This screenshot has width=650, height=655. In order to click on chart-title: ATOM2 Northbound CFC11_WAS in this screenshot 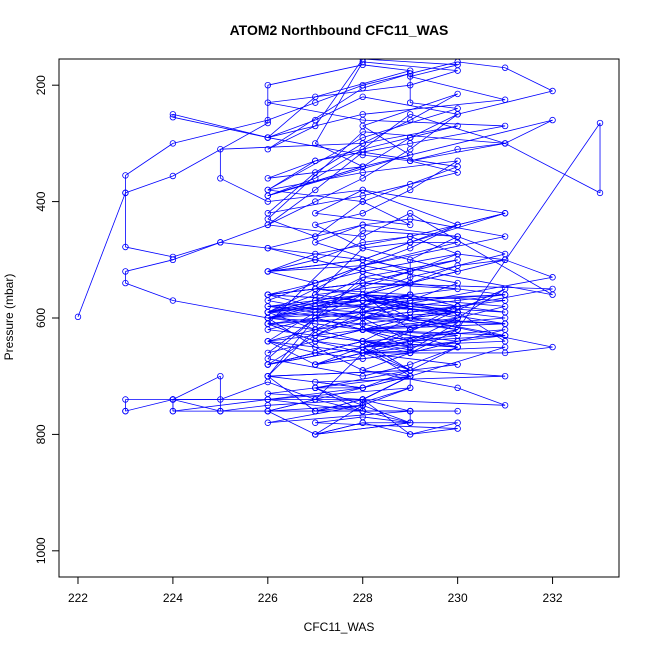, I will do `click(339, 30)`.